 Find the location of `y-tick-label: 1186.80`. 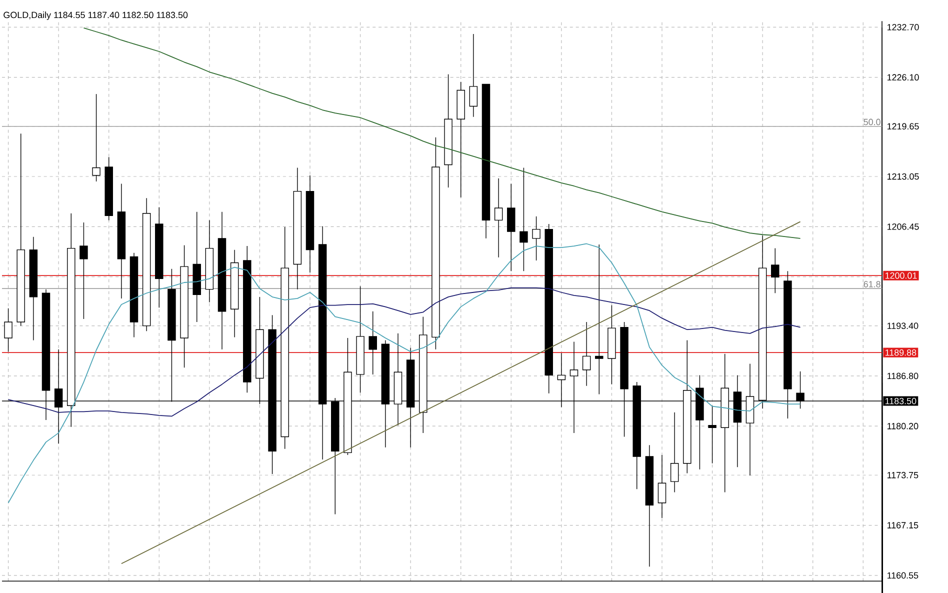

y-tick-label: 1186.80 is located at coordinates (902, 376).